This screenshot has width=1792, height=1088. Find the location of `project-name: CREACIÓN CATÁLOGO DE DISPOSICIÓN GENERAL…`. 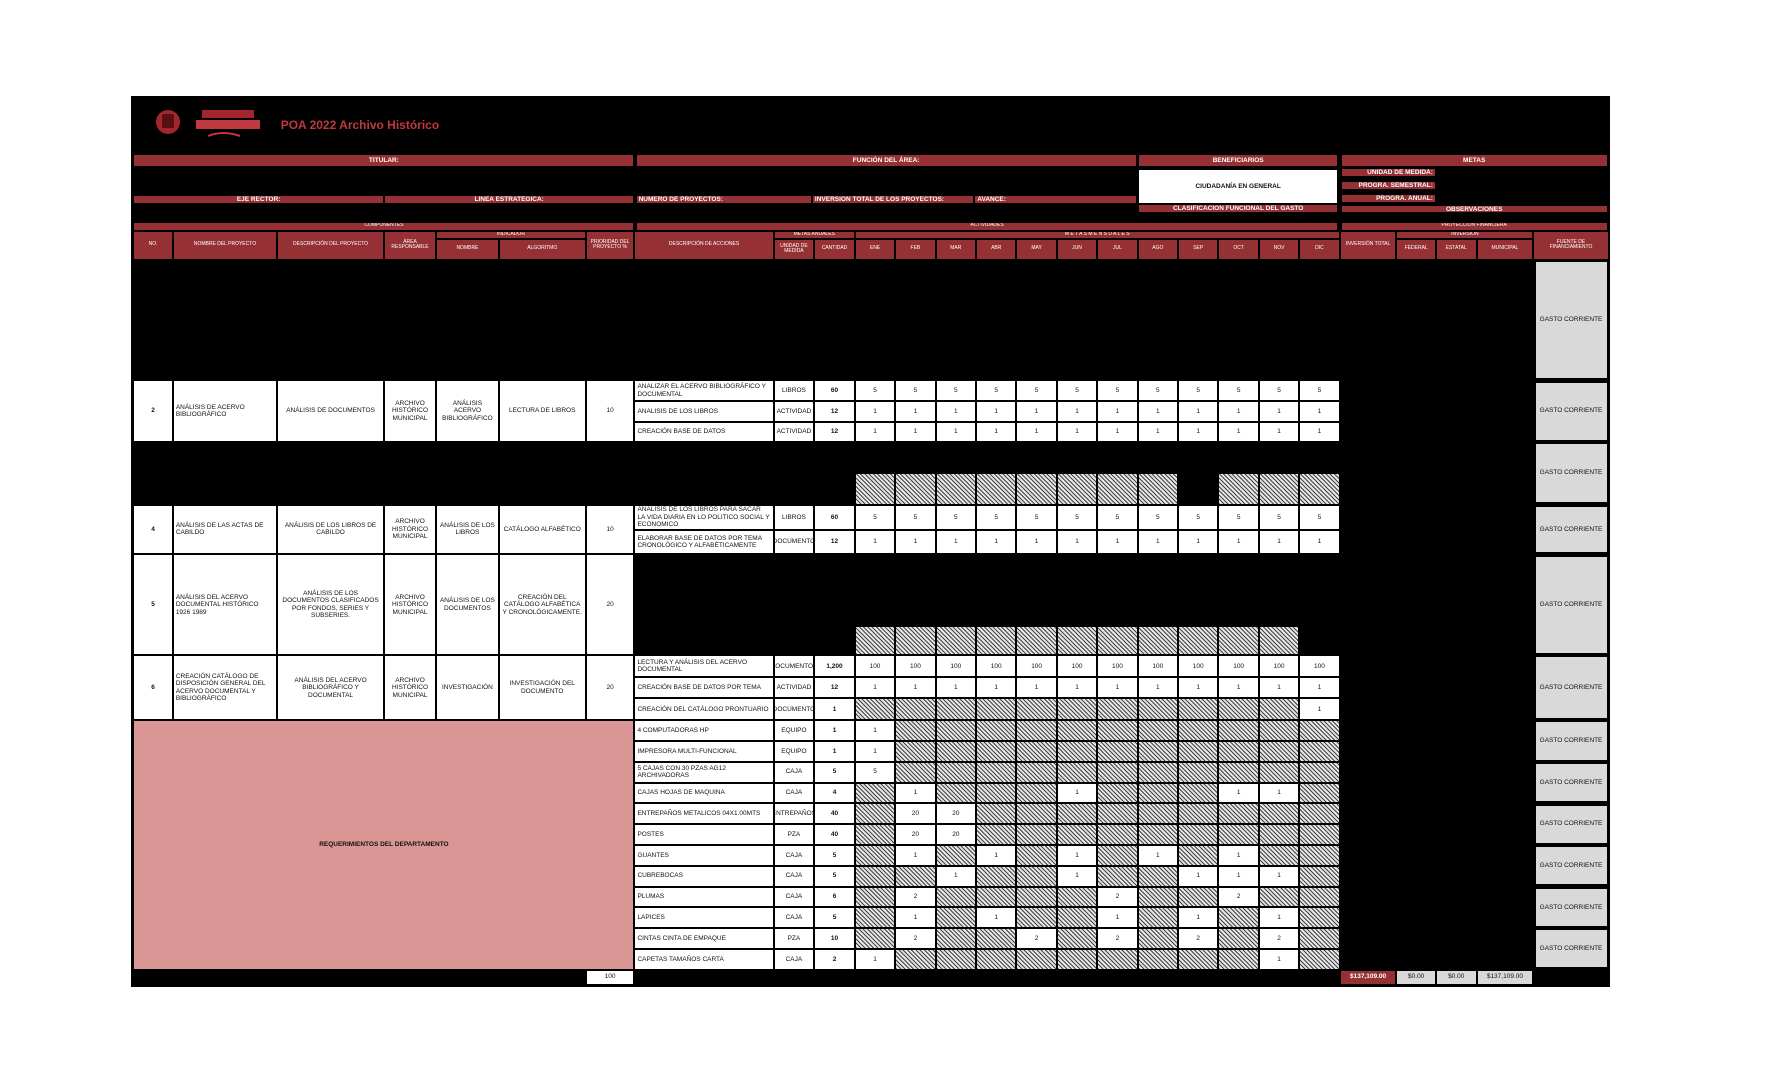

project-name: CREACIÓN CATÁLOGO DE DISPOSICIÓN GENERAL… is located at coordinates (225, 688).